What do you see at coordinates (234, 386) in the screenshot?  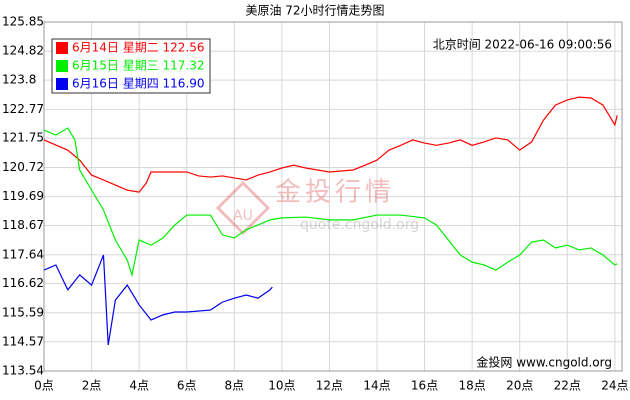 I see `x-tick-label: 8点` at bounding box center [234, 386].